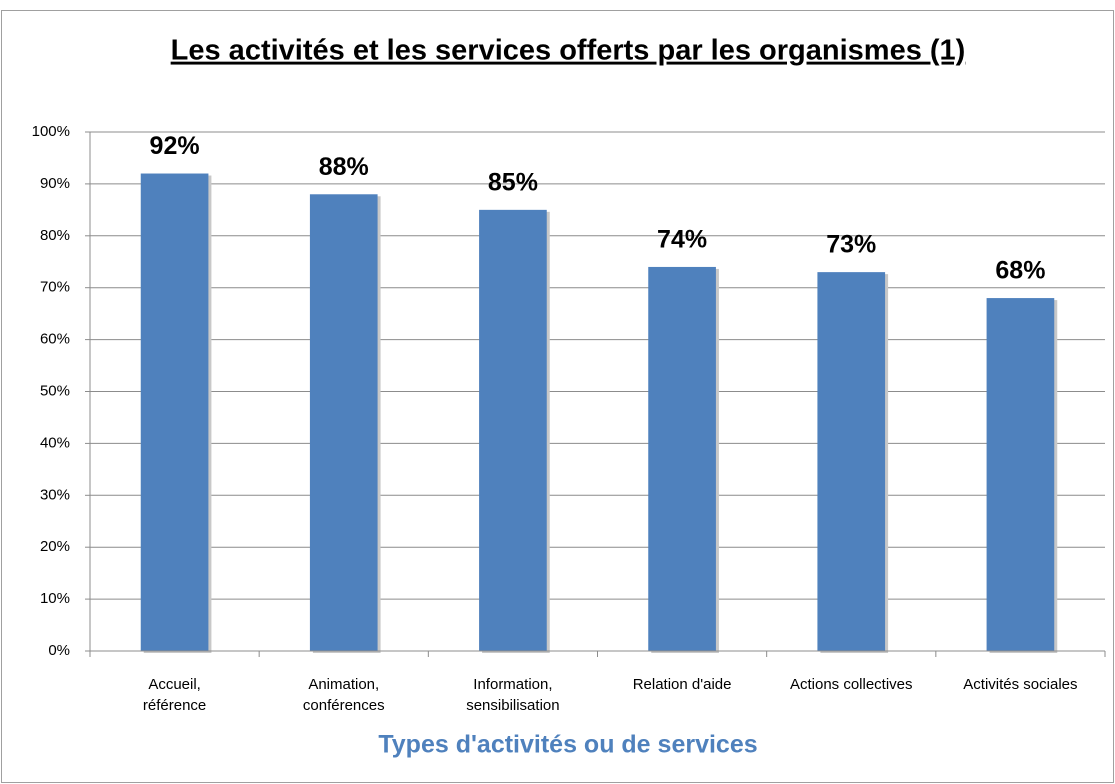 The height and width of the screenshot is (784, 1115). What do you see at coordinates (55, 390) in the screenshot?
I see `y-tick-label: 50%` at bounding box center [55, 390].